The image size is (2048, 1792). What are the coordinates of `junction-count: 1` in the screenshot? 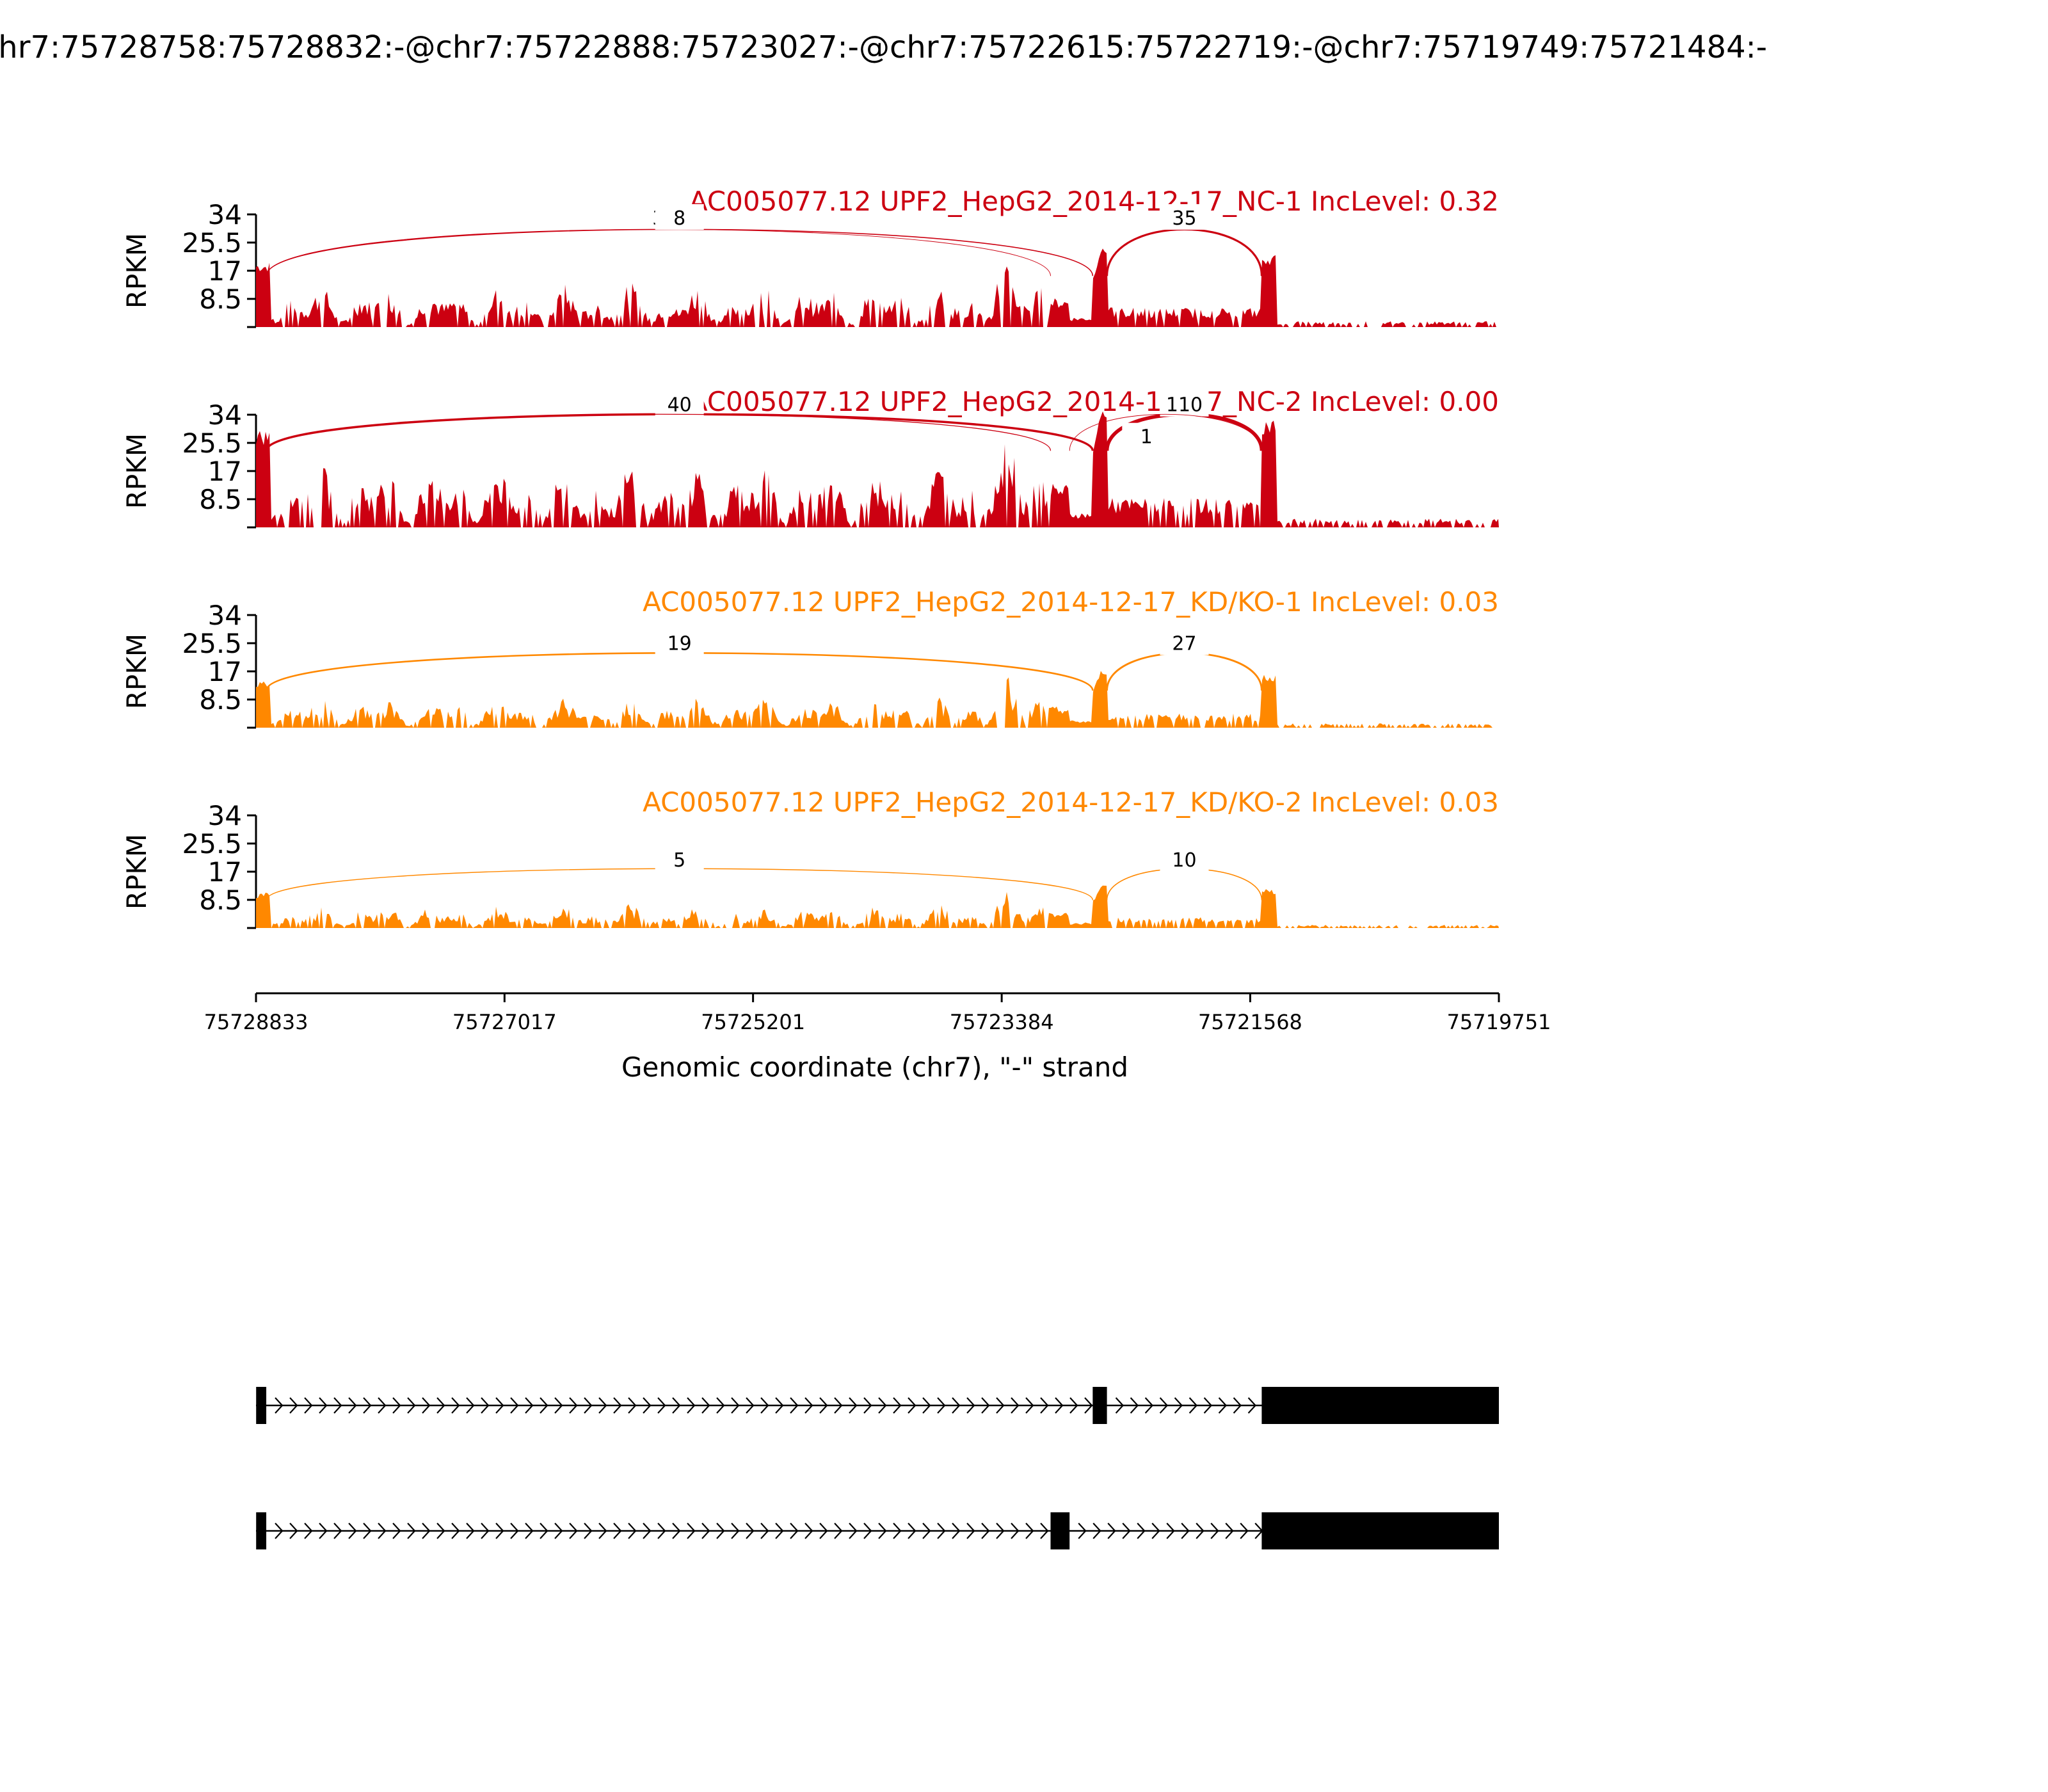 It's located at (1146, 437).